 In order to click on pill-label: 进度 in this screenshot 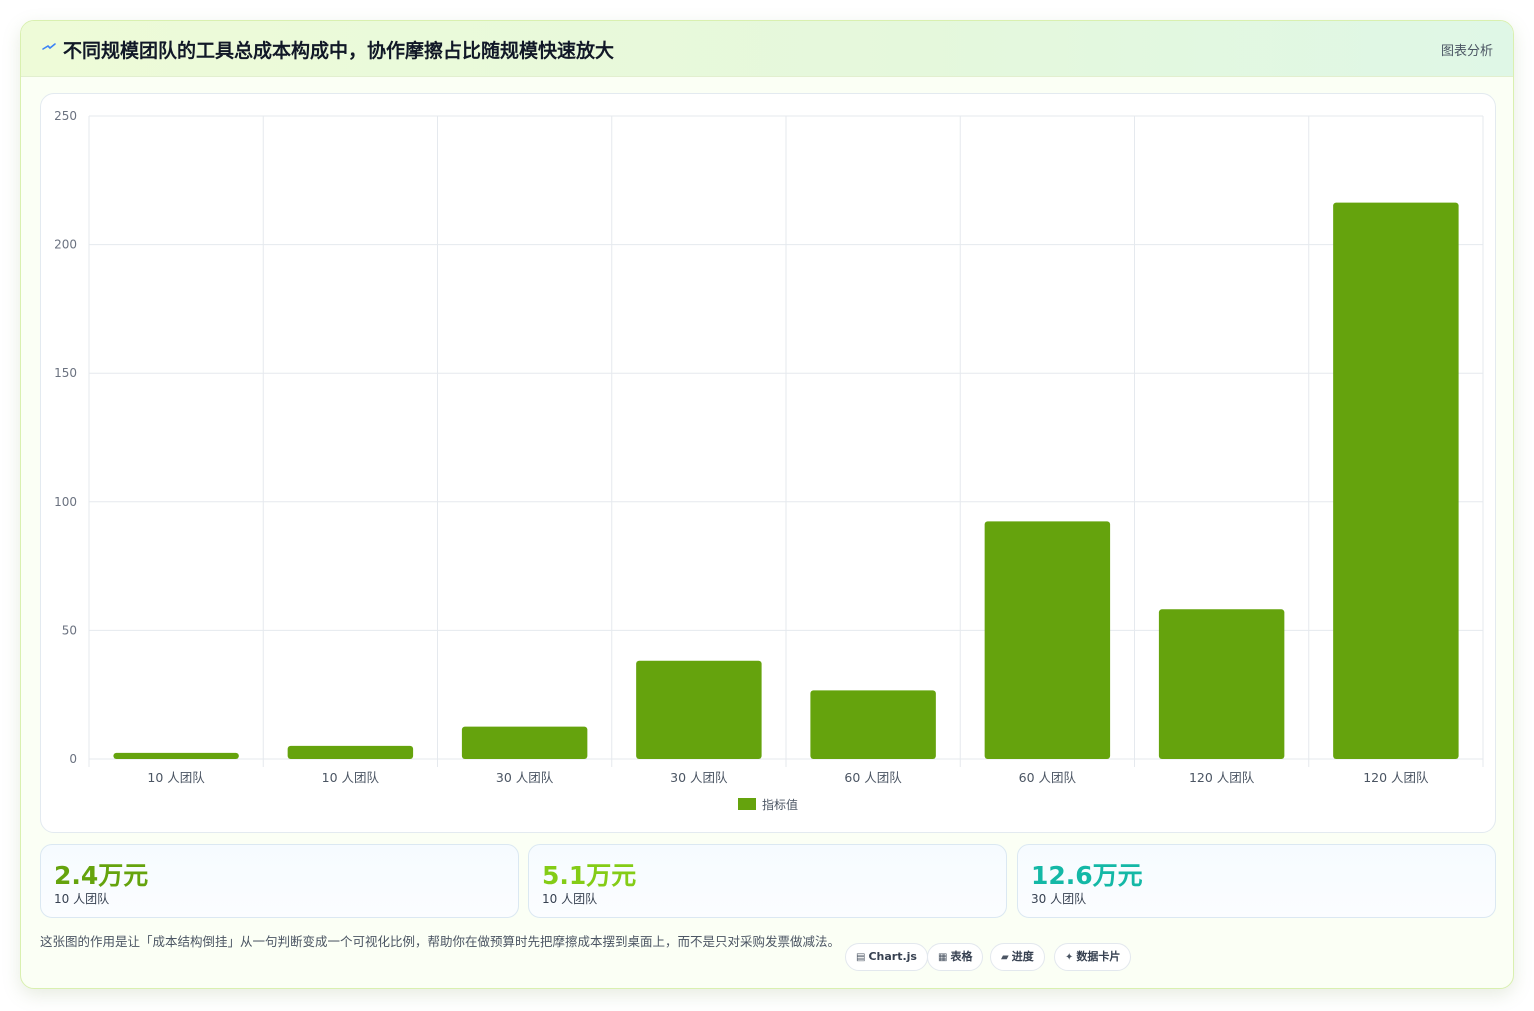, I will do `click(1022, 956)`.